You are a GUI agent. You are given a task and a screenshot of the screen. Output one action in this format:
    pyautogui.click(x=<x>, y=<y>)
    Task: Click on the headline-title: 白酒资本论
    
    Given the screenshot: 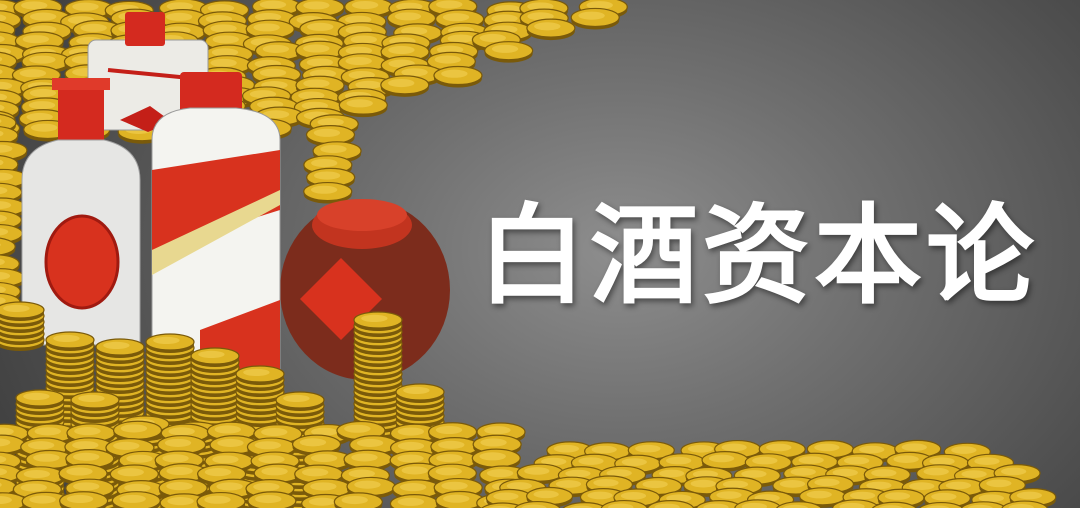 What is the action you would take?
    pyautogui.click(x=758, y=256)
    